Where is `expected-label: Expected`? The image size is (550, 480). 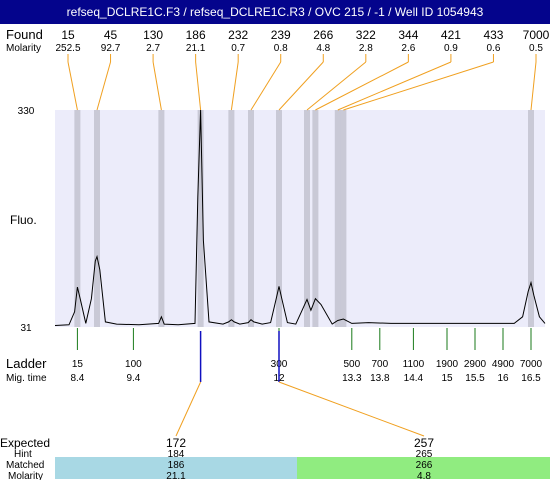
expected-label: Expected is located at coordinates (25, 443).